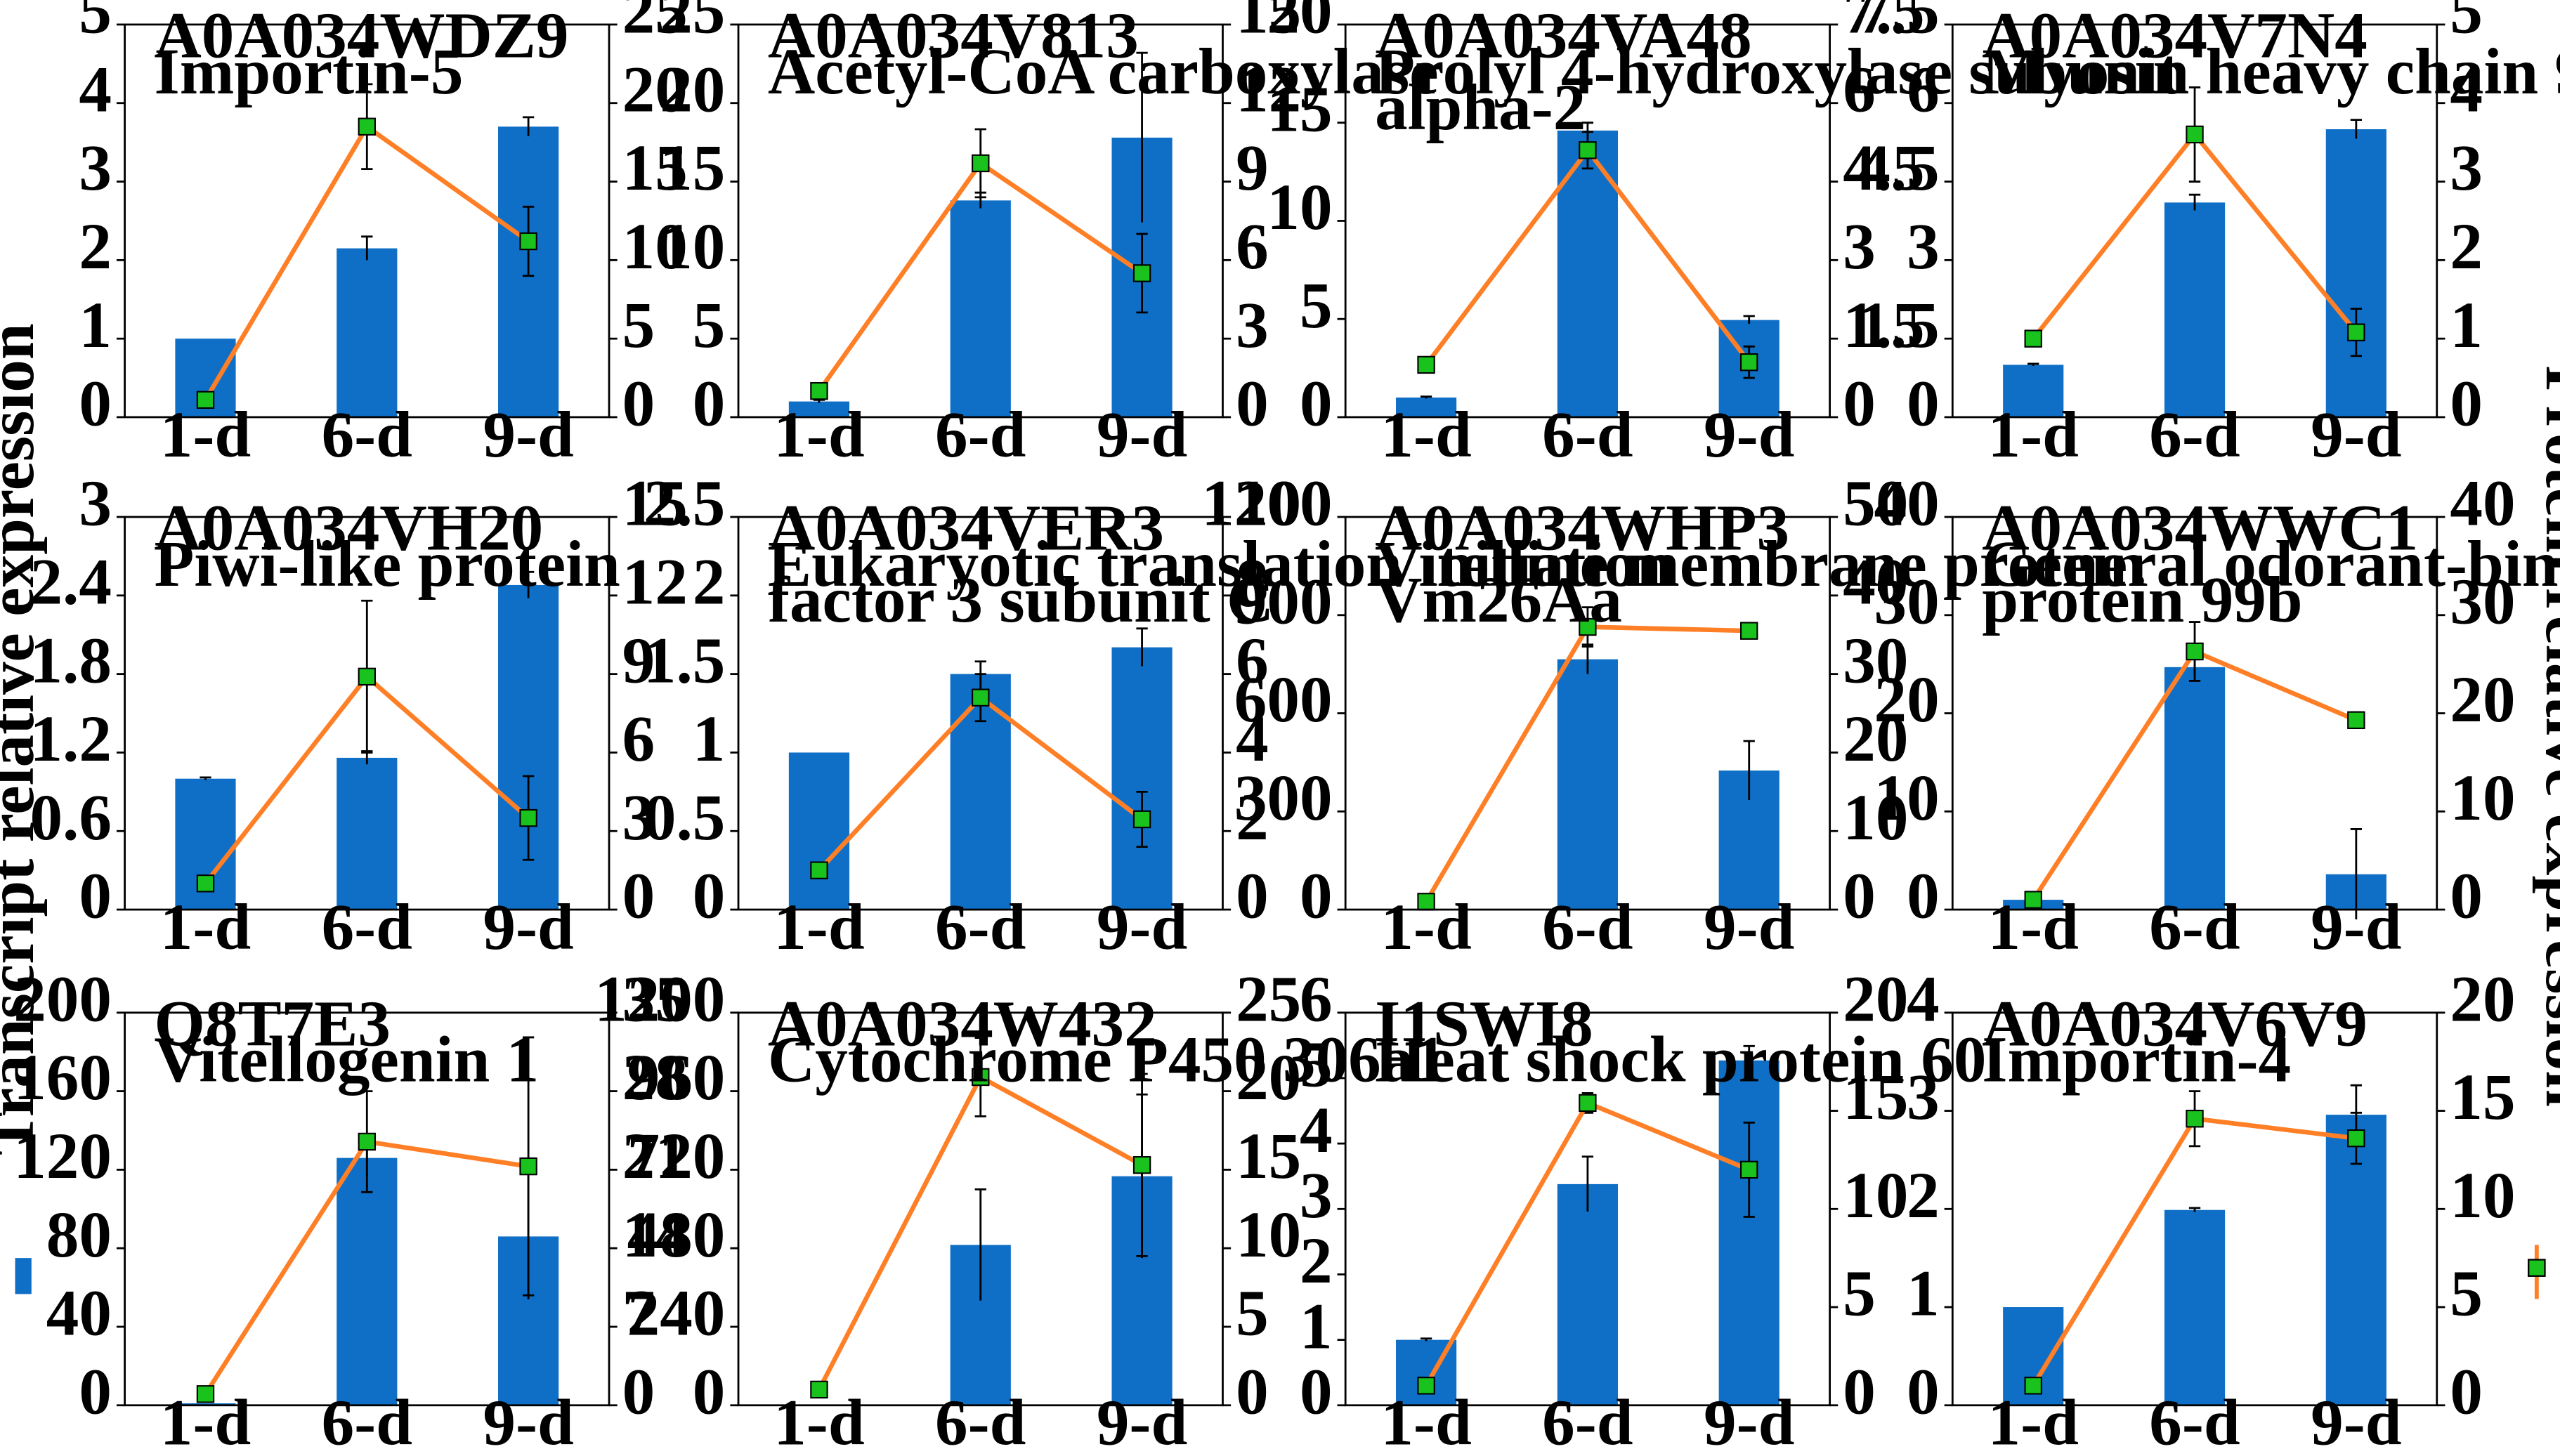 This screenshot has height=1456, width=2560. Describe the element at coordinates (1268, 1157) in the screenshot. I see `right-tick-label: 15` at that location.